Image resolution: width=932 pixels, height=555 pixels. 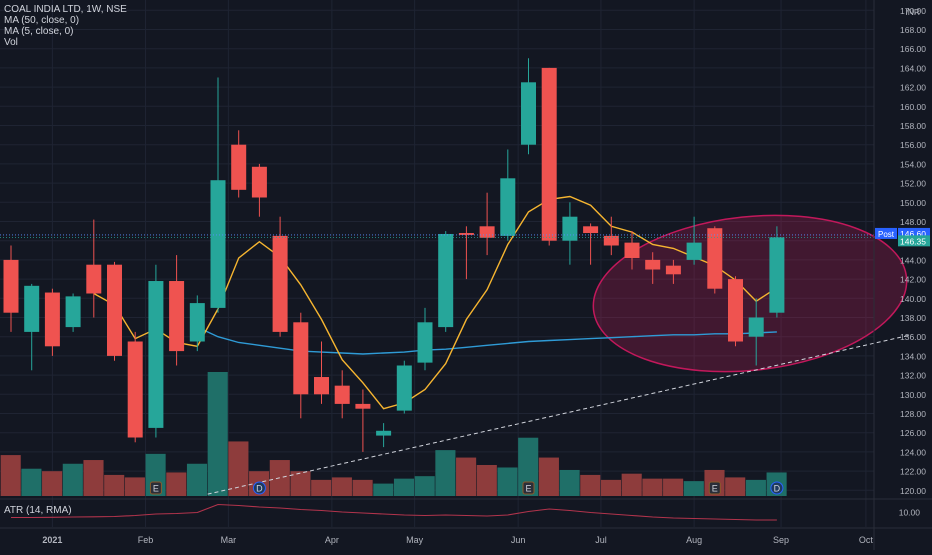 What do you see at coordinates (914, 241) in the screenshot?
I see `last-price-tag: 146.35` at bounding box center [914, 241].